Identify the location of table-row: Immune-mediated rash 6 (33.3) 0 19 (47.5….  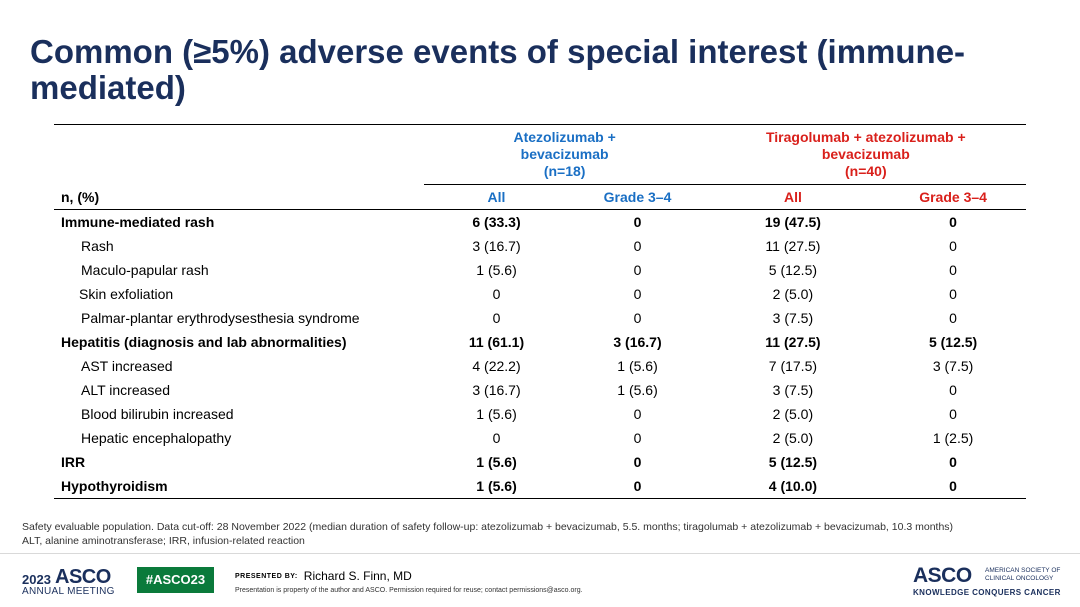
(540, 222).